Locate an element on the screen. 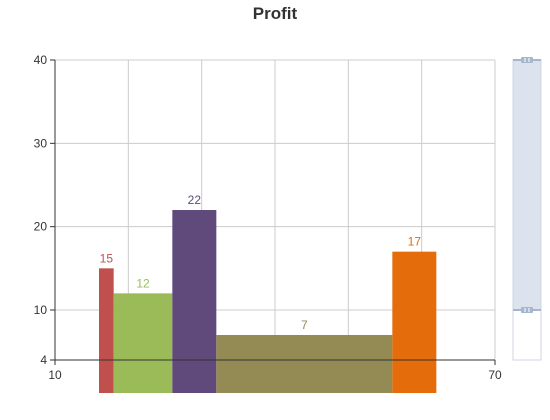  y-tick-label: 30 is located at coordinates (41, 143).